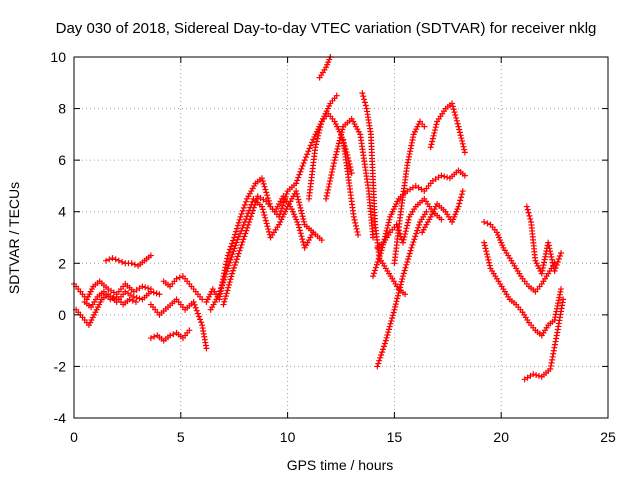  Describe the element at coordinates (62, 160) in the screenshot. I see `y-tick-label: 6` at that location.